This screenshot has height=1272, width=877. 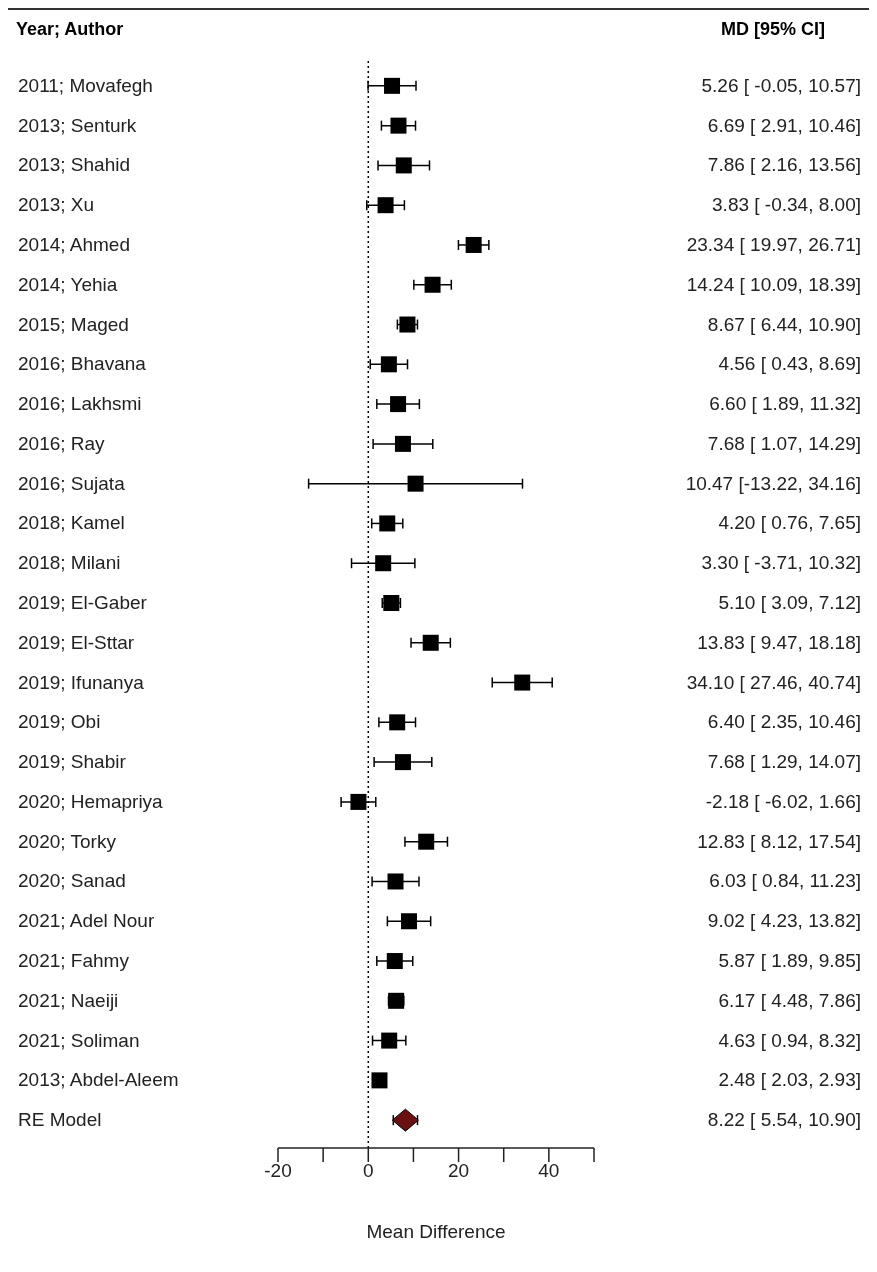 I want to click on data-label: 3.30 [ -3.71, 10.32], so click(x=781, y=563).